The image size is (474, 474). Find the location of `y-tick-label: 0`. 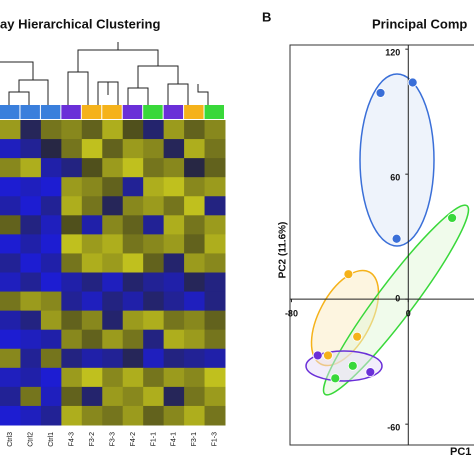

y-tick-label: 0 is located at coordinates (397, 299).